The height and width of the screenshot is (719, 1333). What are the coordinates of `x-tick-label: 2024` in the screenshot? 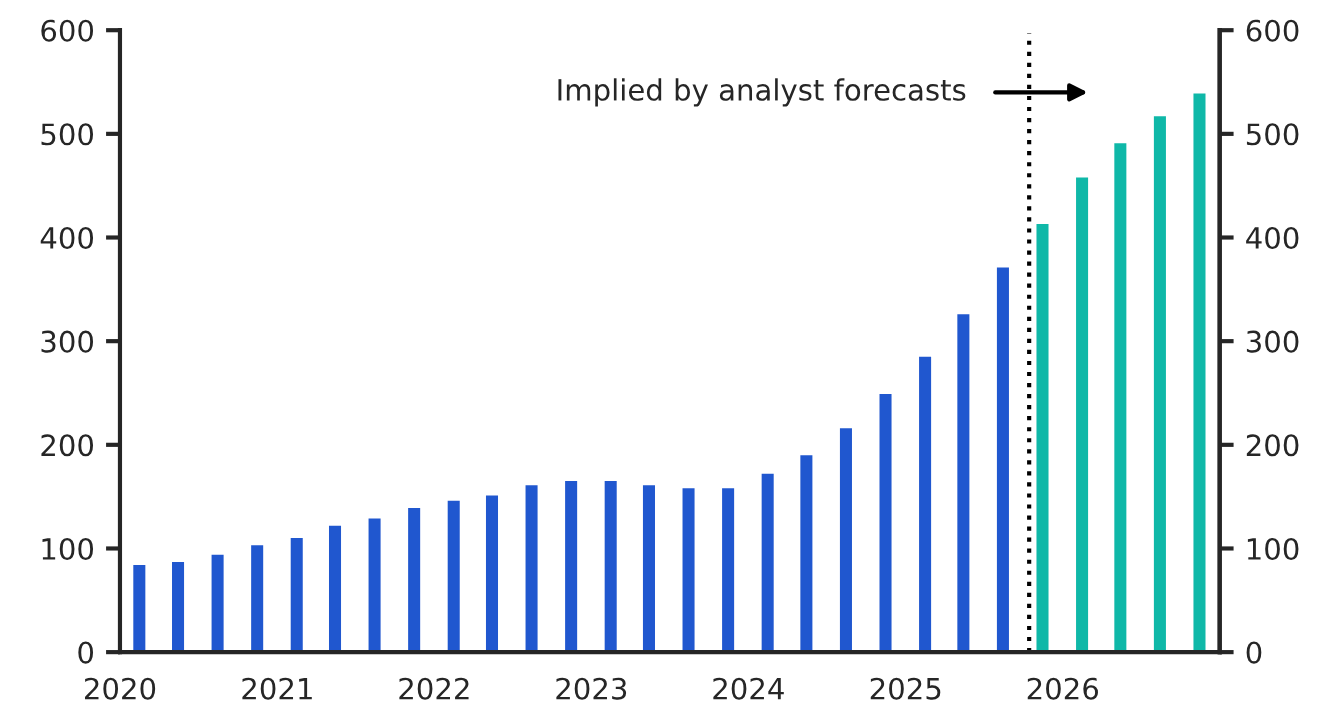 It's located at (748, 688).